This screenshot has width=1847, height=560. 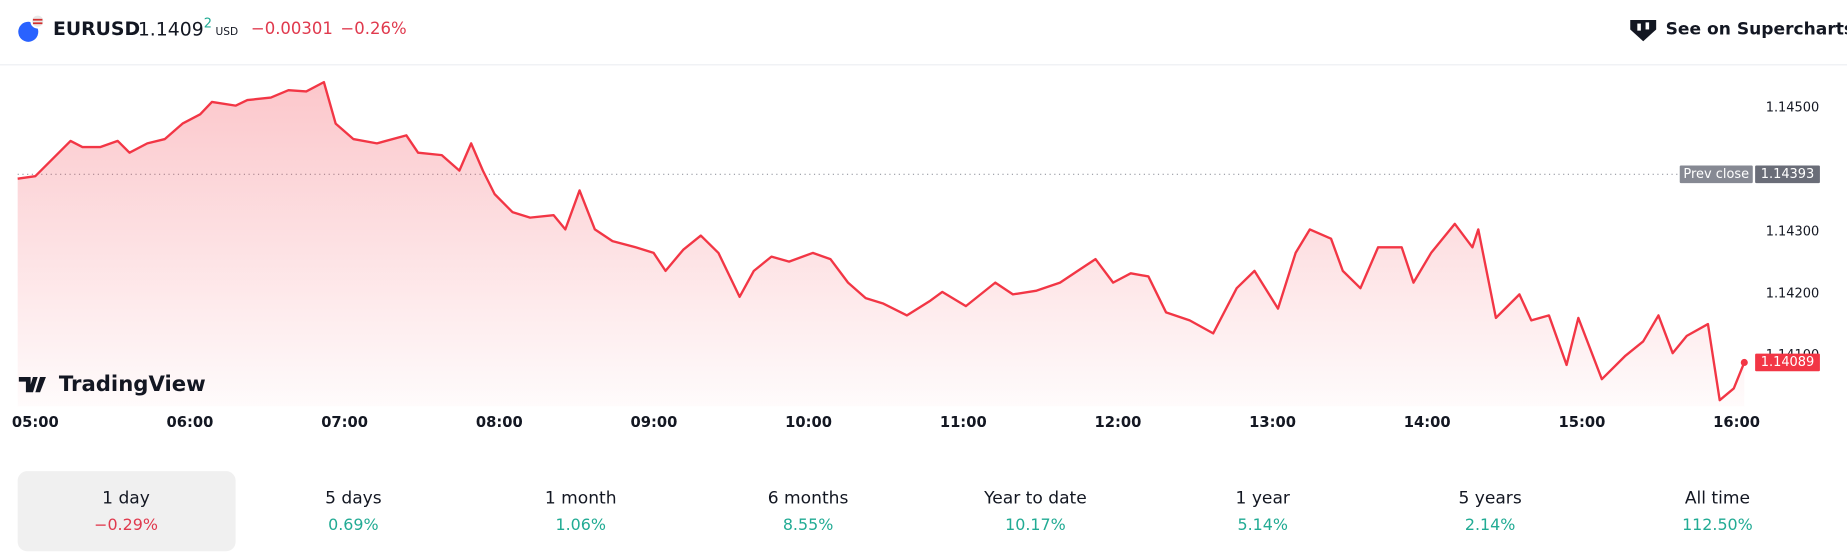 I want to click on brand-name: TradingView, so click(x=132, y=383).